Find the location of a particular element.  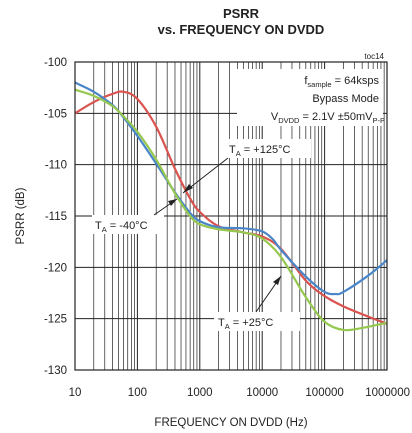

annotation-25c-arrowhead is located at coordinates (277, 280).